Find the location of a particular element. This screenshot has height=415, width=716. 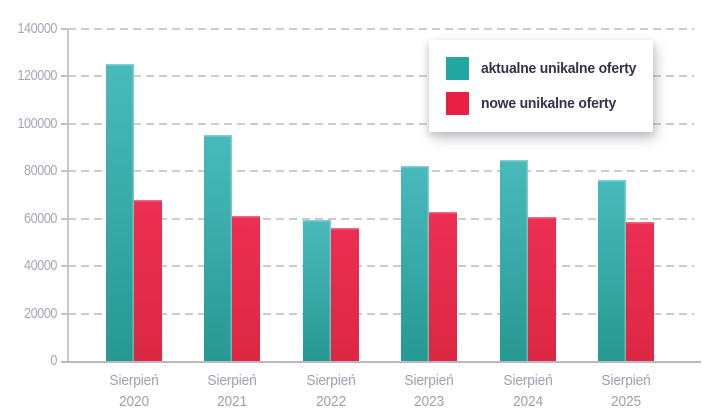

bar-nowe-2023 is located at coordinates (443, 286).